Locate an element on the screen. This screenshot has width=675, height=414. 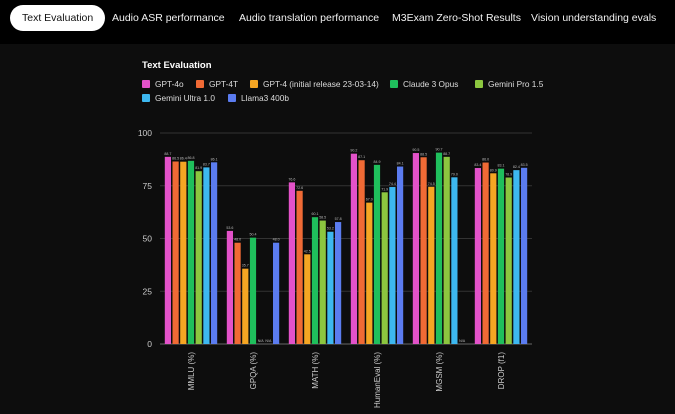
data-label: 90.7 is located at coordinates (439, 150).